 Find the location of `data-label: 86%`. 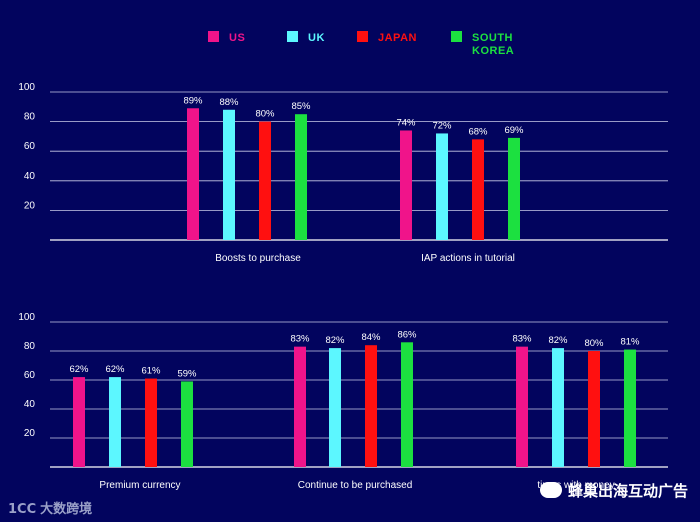

data-label: 86% is located at coordinates (407, 334).